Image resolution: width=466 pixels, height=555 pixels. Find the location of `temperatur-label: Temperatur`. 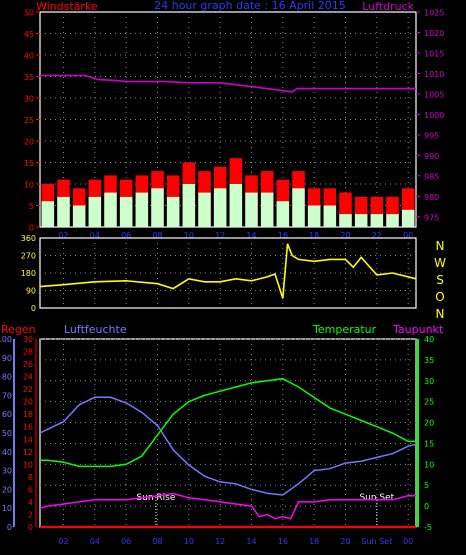

temperatur-label: Temperatur is located at coordinates (344, 329).